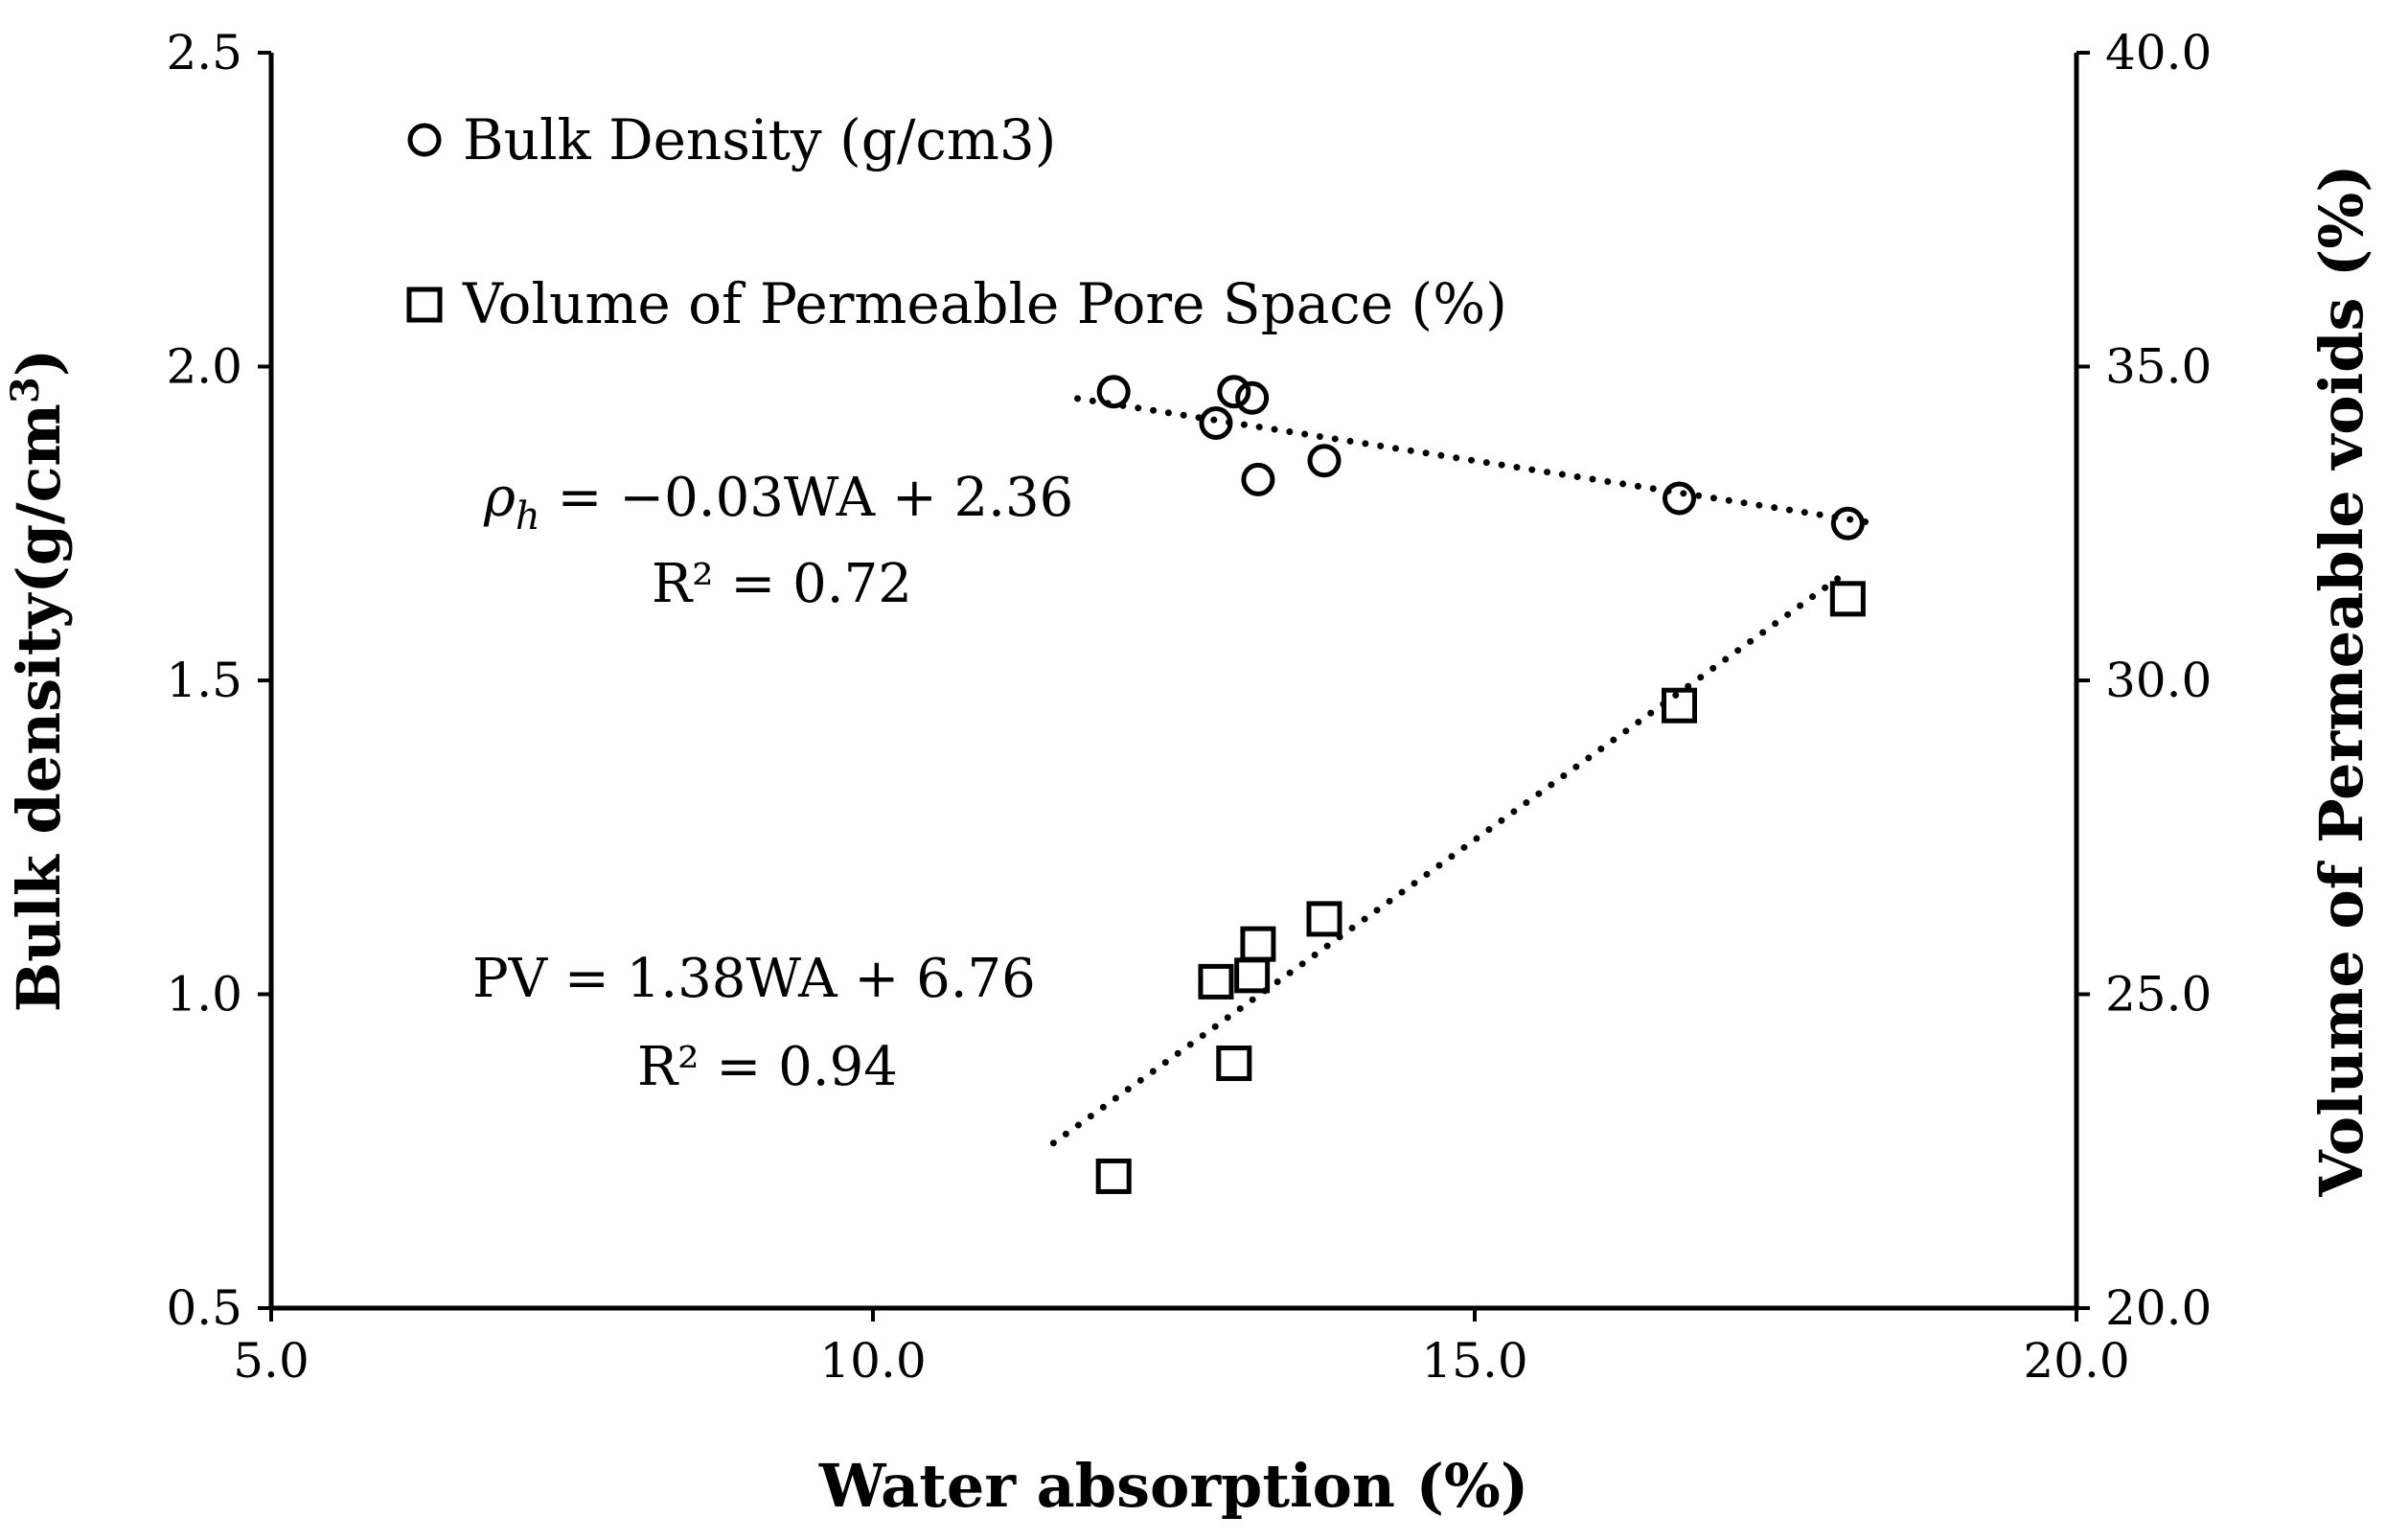  What do you see at coordinates (204, 995) in the screenshot?
I see `y-left-tick-label: 1.0` at bounding box center [204, 995].